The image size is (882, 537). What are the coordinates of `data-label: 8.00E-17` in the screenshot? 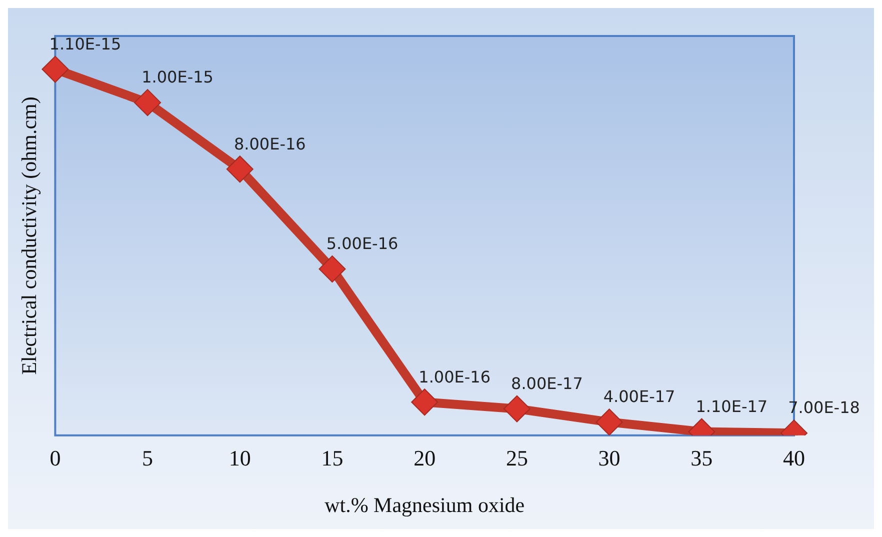 It's located at (547, 383).